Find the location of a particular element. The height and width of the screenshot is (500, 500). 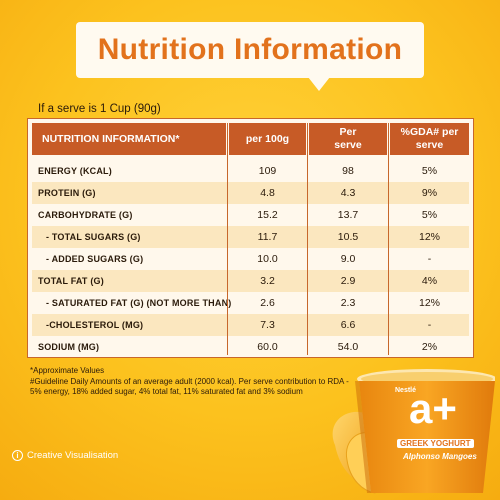

header-nutrition-info: NUTRITION INFORMATION* is located at coordinates (129, 139).